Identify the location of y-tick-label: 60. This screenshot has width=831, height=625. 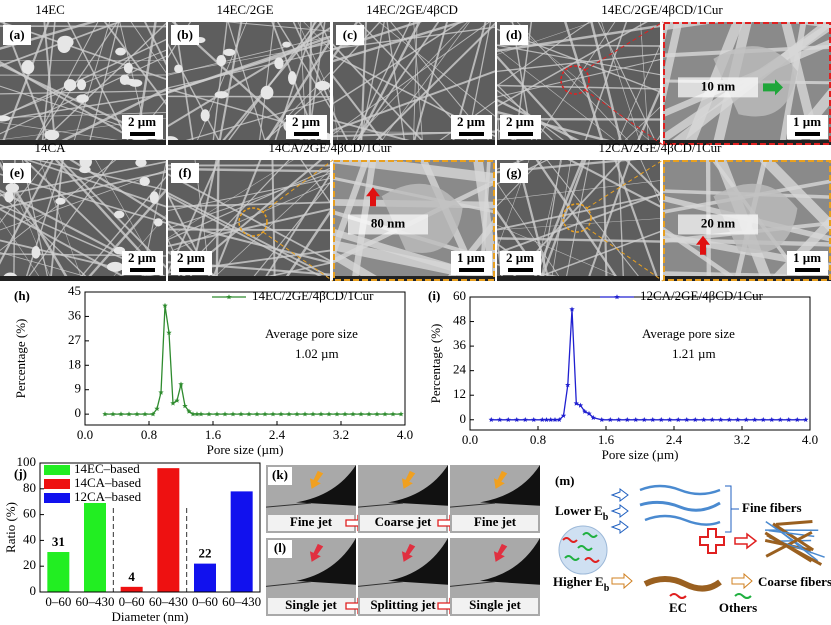
(29, 513).